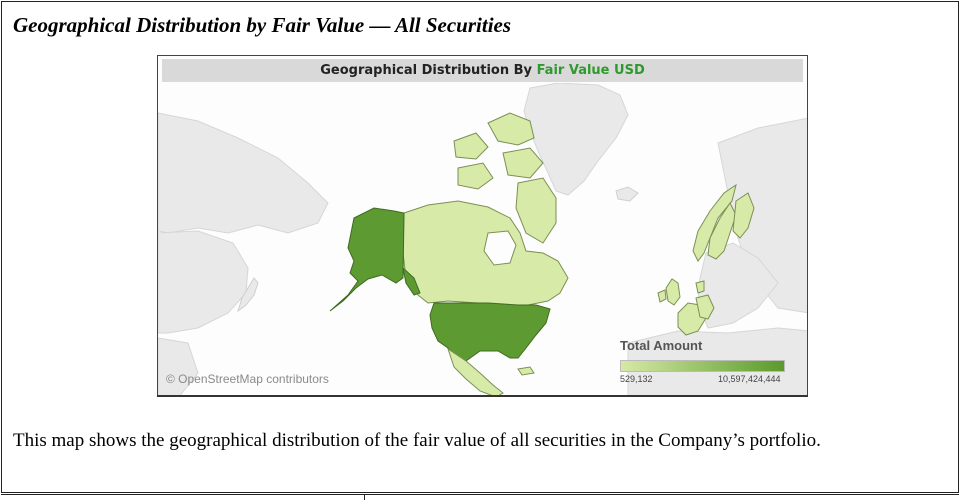  Describe the element at coordinates (482, 396) in the screenshot. I see `figure-underline` at that location.